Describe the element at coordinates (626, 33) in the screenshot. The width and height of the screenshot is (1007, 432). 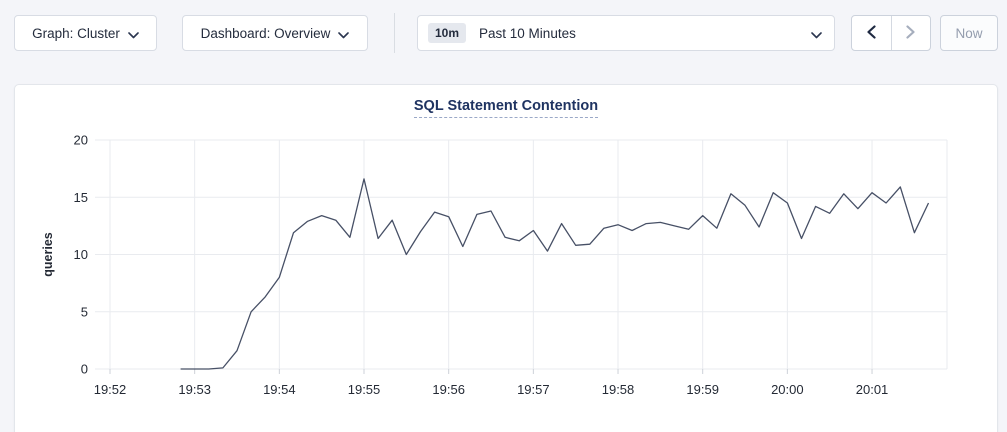
I see `time-range-dropdown: 10m Past 10 Minutes` at that location.